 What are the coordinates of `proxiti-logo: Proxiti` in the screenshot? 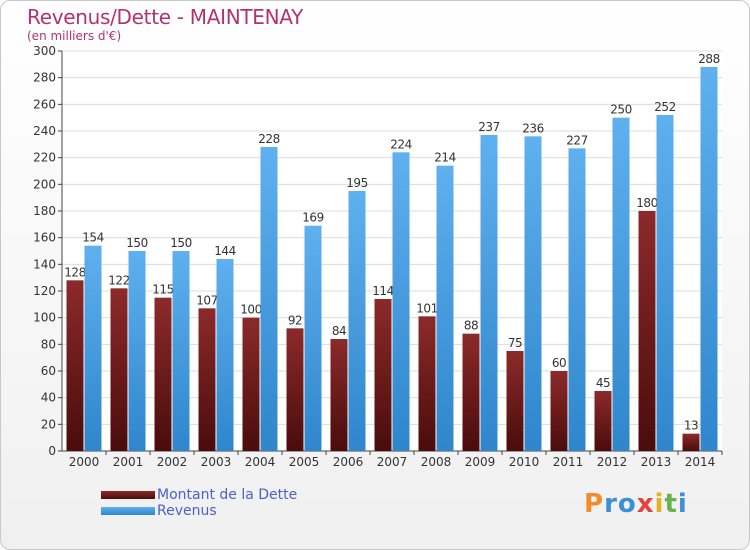 It's located at (636, 504).